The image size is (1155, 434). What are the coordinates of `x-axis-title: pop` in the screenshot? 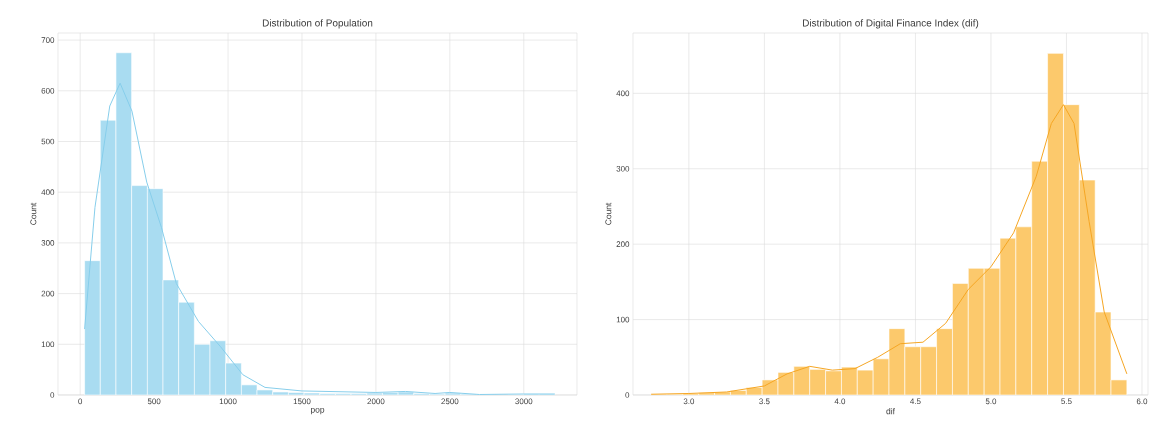 It's located at (317, 411).